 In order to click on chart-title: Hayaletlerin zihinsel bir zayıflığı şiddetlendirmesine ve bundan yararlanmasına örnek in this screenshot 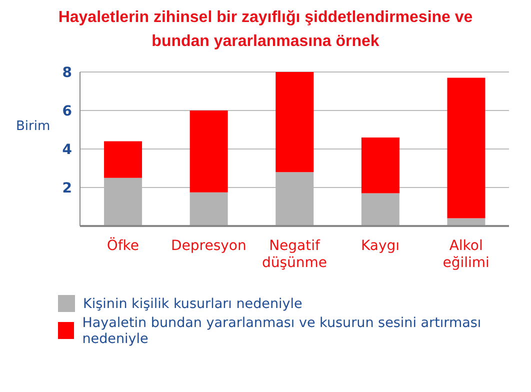, I will do `click(265, 30)`.